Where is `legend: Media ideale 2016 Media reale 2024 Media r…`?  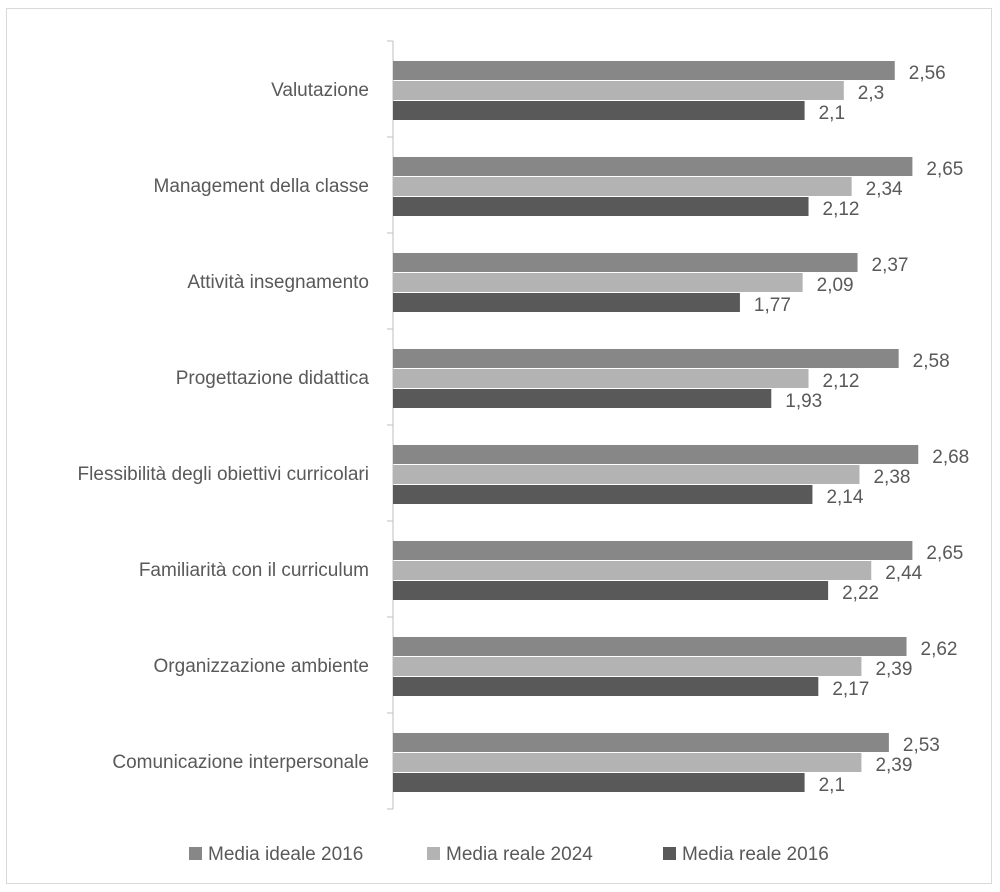 legend: Media ideale 2016 Media reale 2024 Media r… is located at coordinates (509, 854).